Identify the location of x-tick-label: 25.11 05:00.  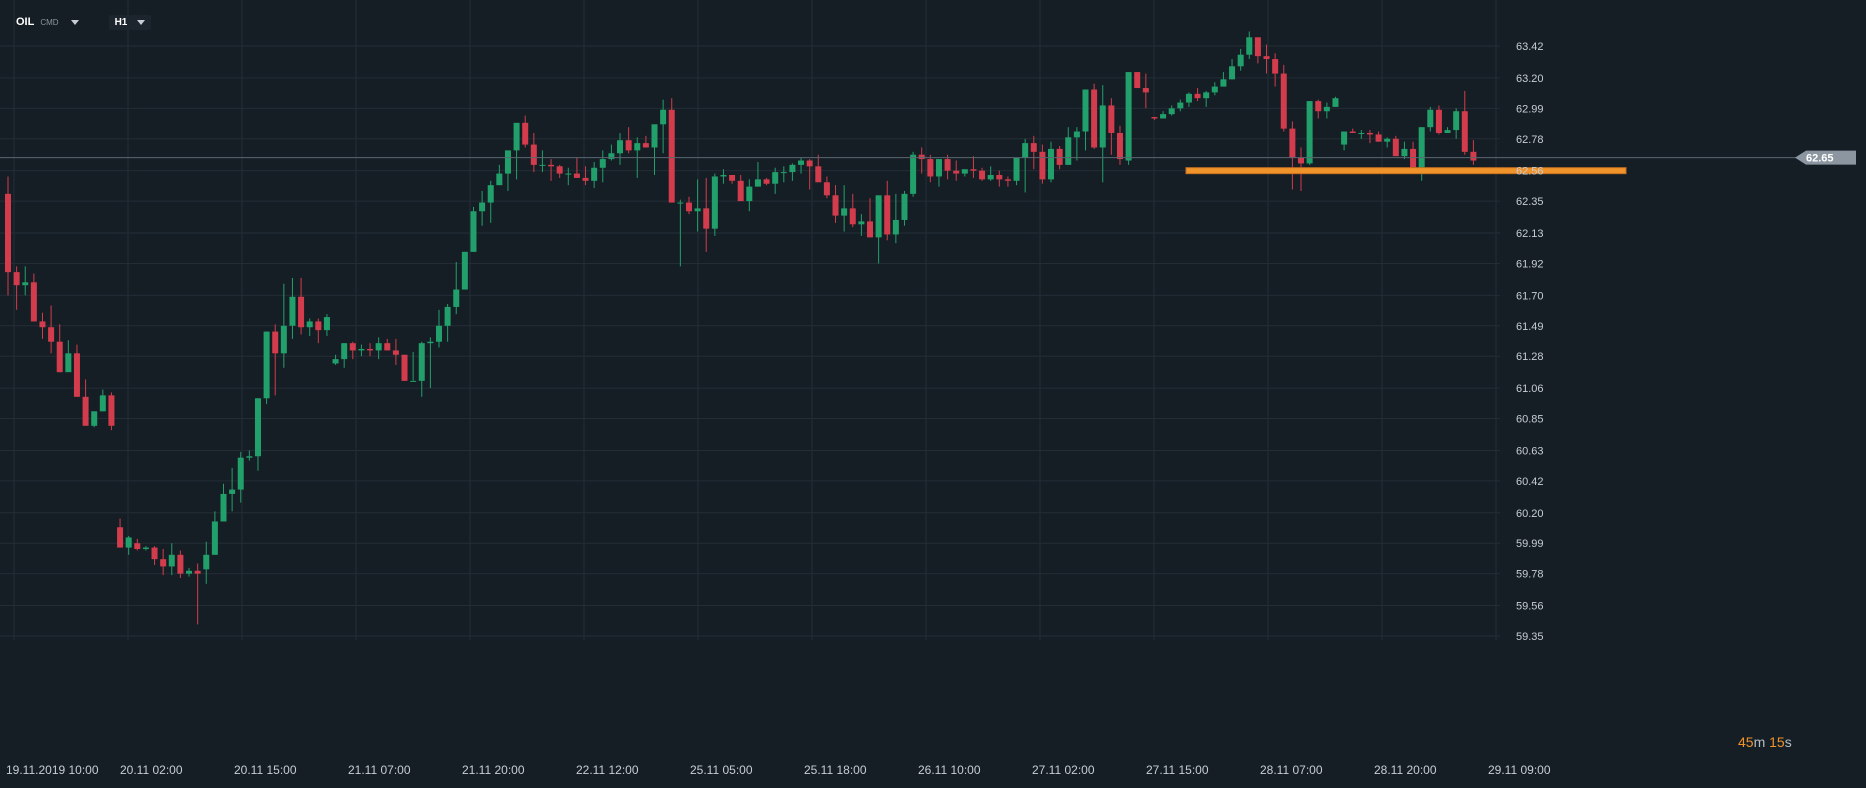
(721, 770).